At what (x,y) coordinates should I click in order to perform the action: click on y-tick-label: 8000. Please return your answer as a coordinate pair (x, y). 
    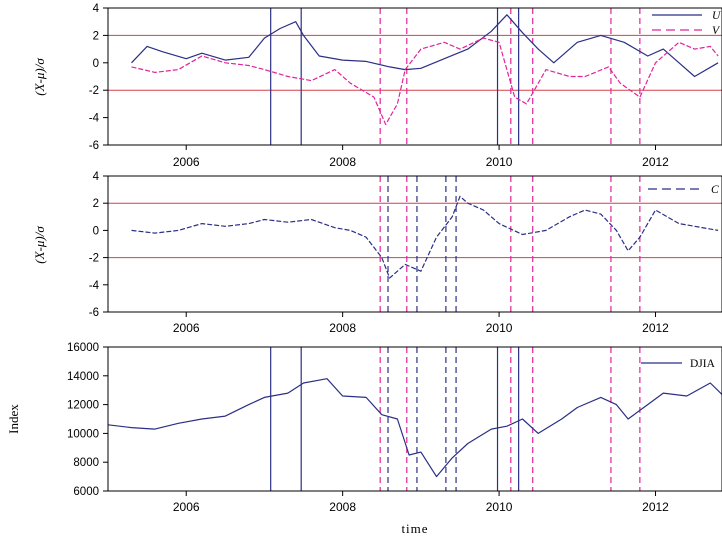
    Looking at the image, I should click on (86, 463).